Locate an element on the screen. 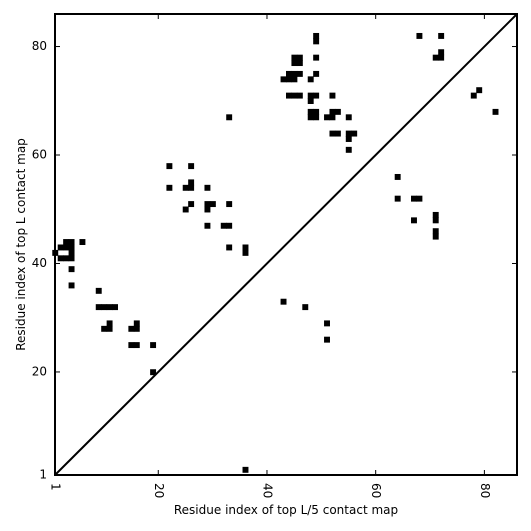 The height and width of the screenshot is (531, 531). x-tick-label: 40 is located at coordinates (267, 490).